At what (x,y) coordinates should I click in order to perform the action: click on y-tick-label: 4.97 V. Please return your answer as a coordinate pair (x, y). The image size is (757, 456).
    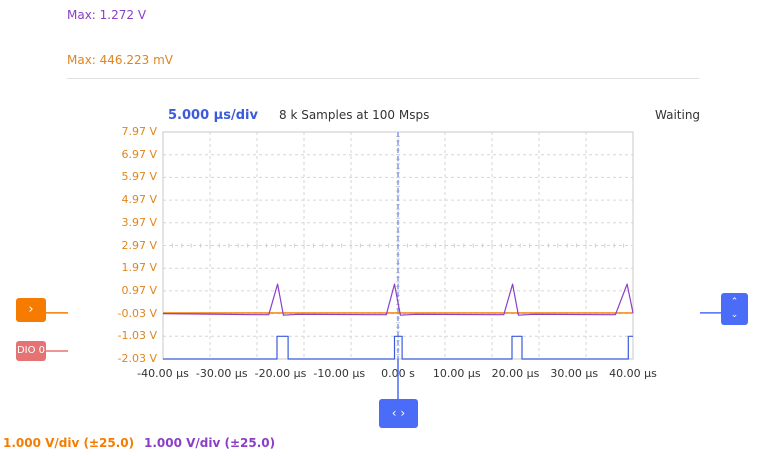
    Looking at the image, I should click on (139, 200).